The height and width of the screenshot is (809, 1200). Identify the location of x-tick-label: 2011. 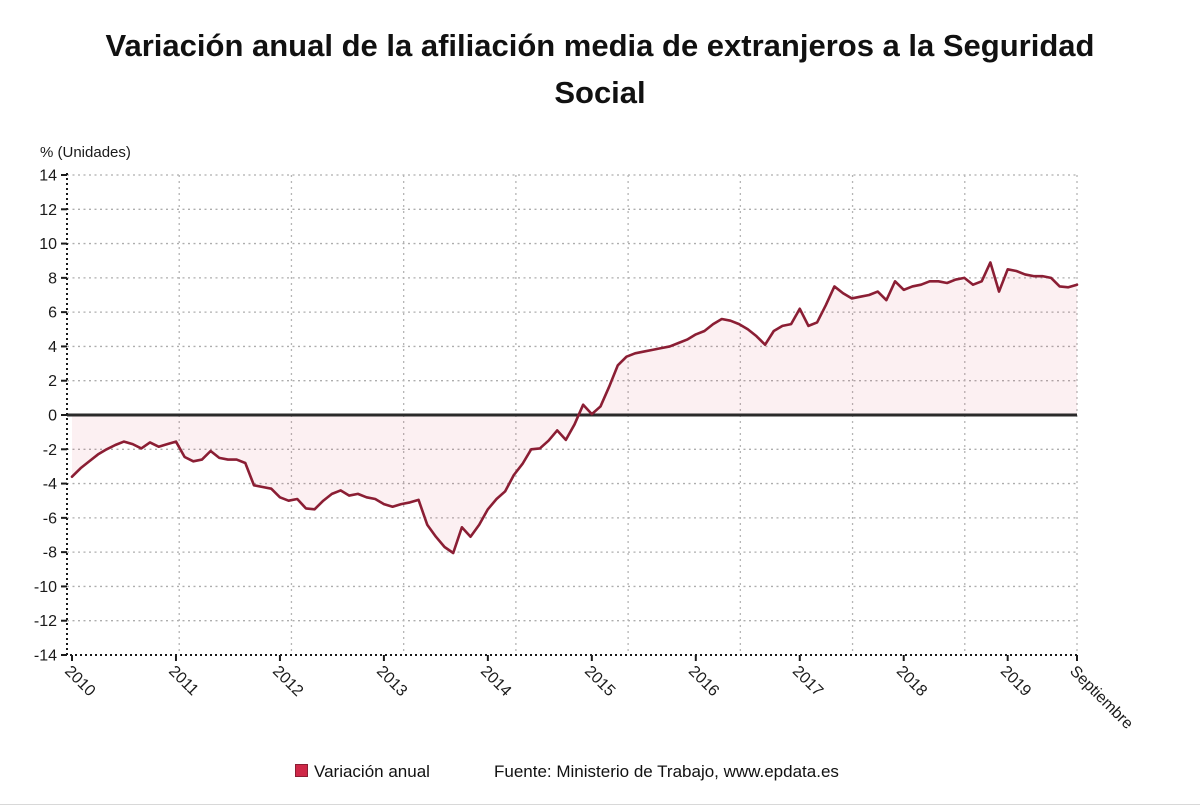
(183, 681).